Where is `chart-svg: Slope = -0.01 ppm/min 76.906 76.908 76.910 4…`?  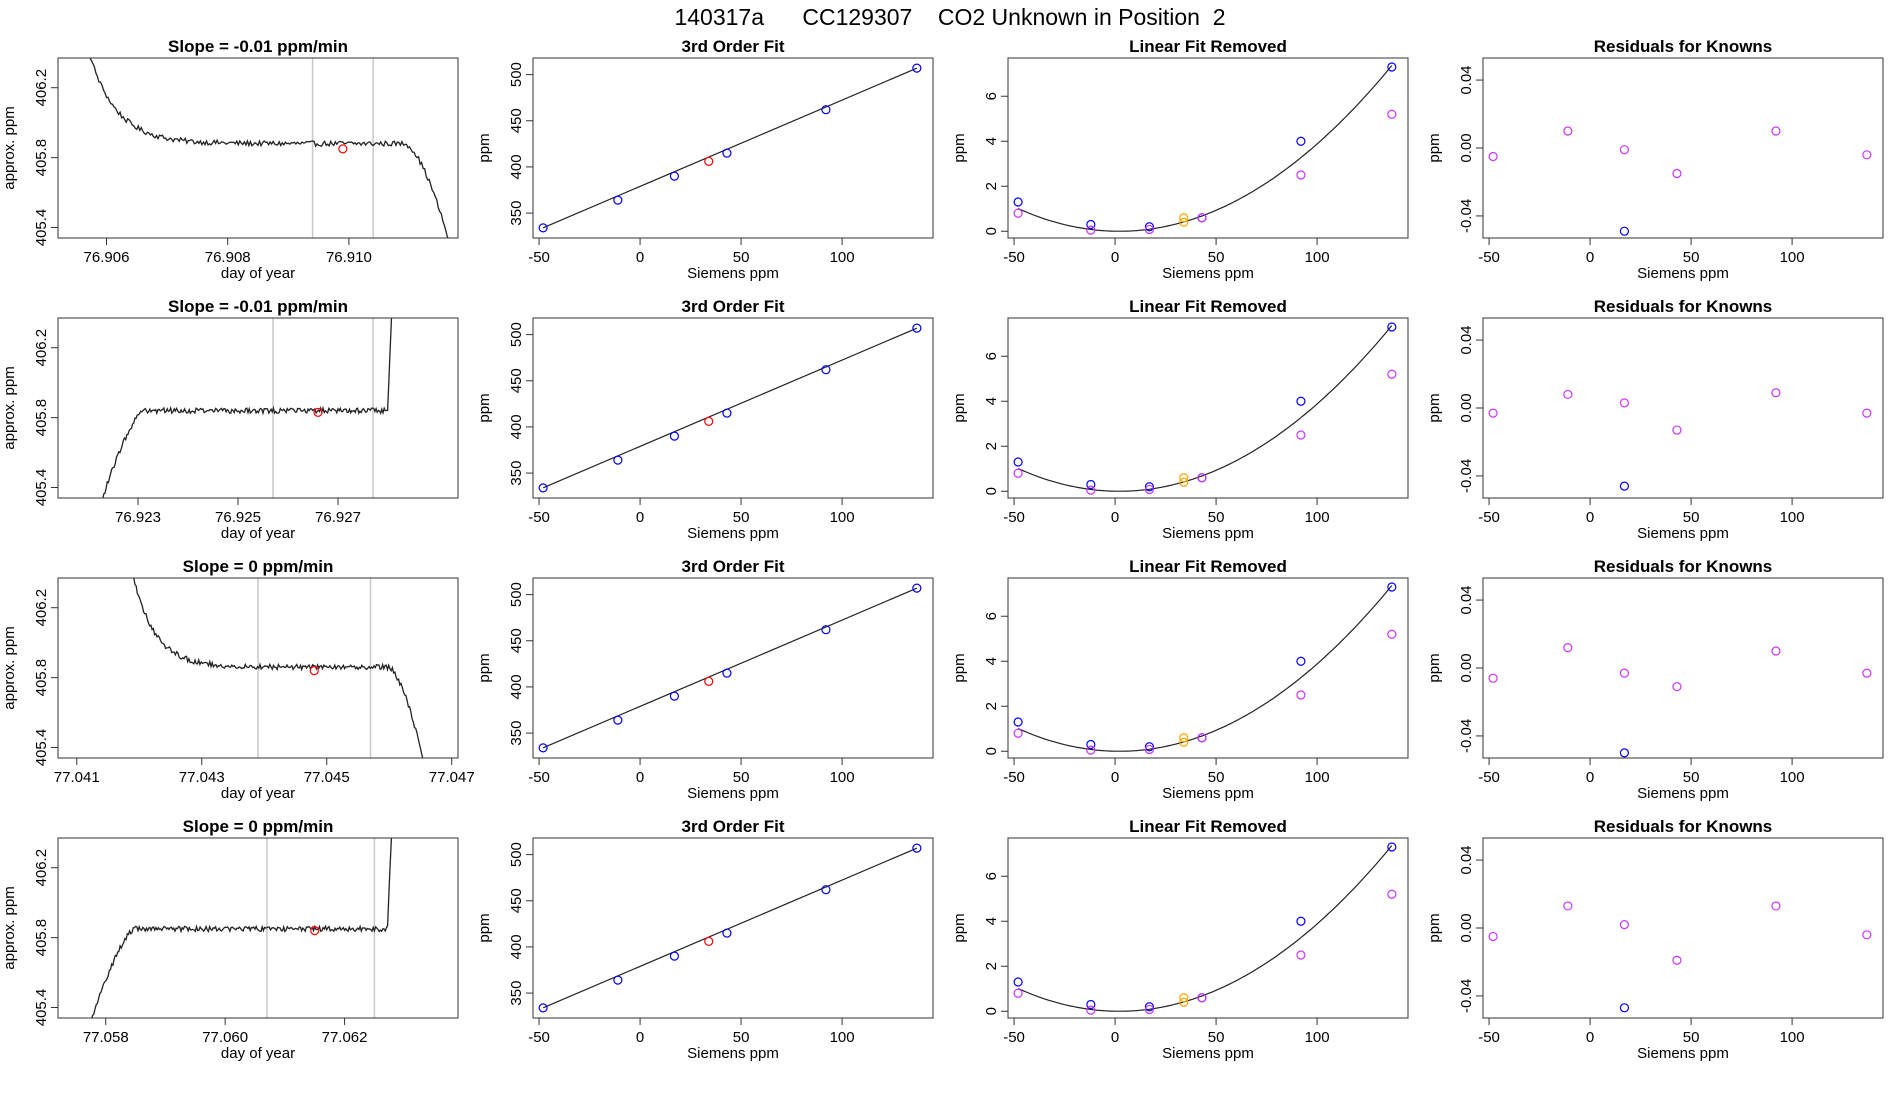 chart-svg: Slope = -0.01 ppm/min 76.906 76.908 76.910 4… is located at coordinates (230, 159).